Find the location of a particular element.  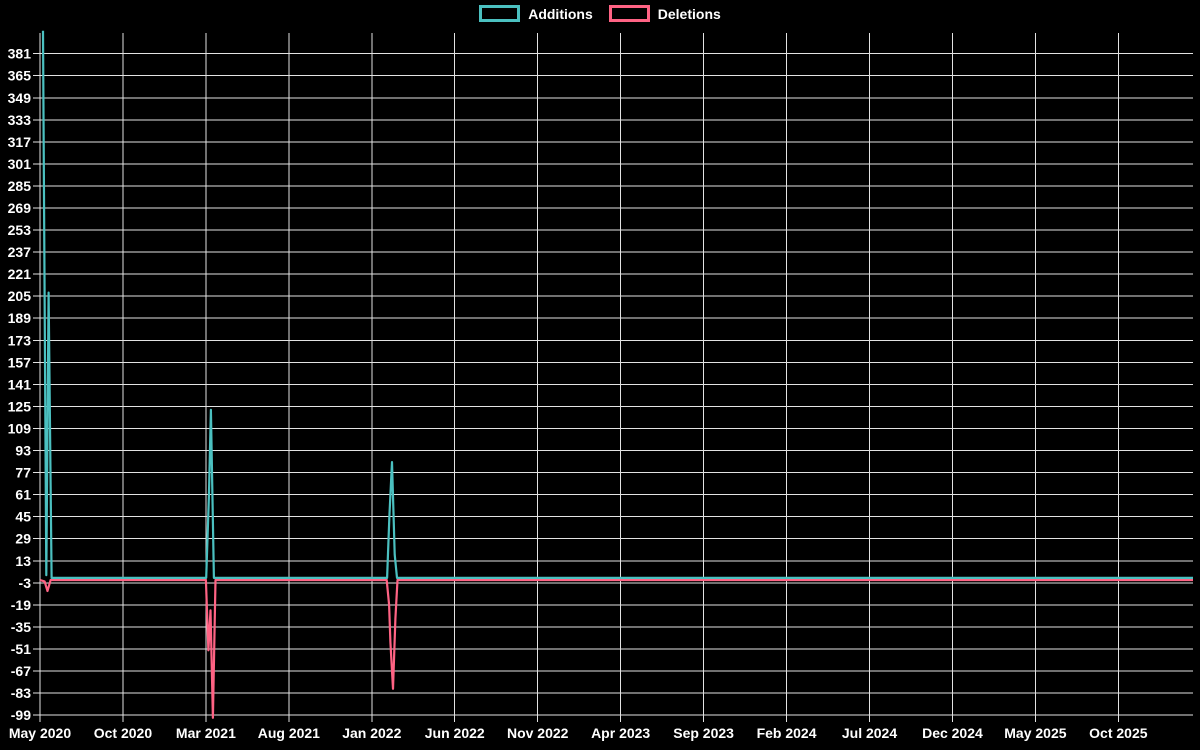

y-tick-label: 237 is located at coordinates (20, 252).